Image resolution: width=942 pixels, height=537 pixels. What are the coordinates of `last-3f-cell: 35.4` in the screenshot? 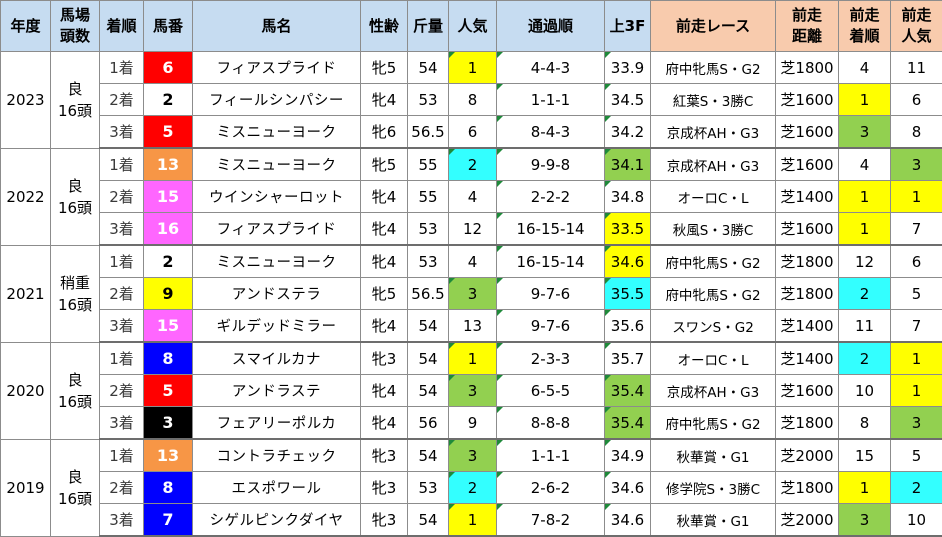 It's located at (628, 423).